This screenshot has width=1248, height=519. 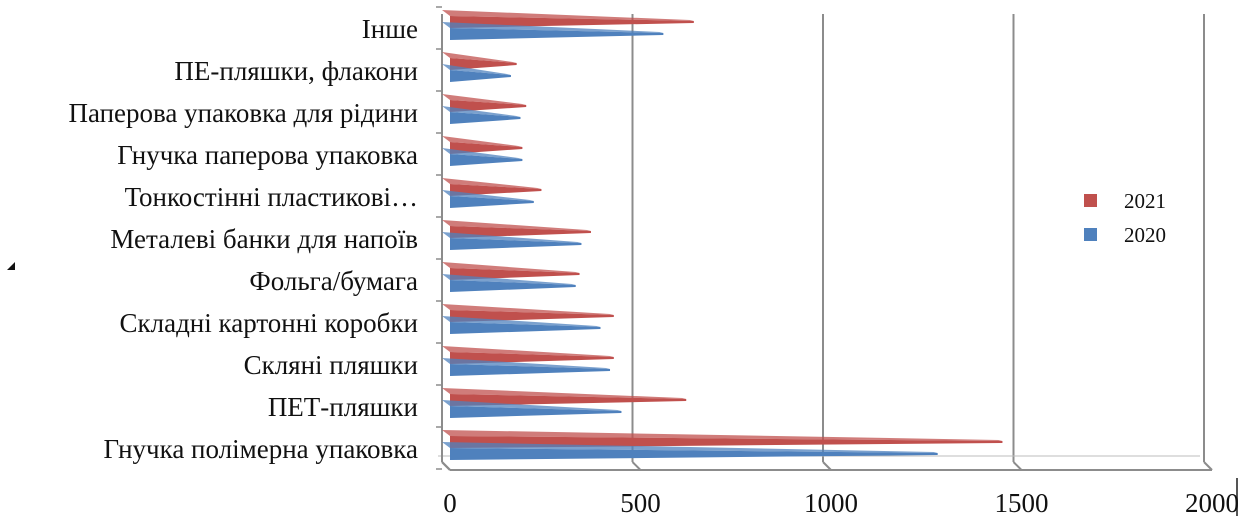 I want to click on category-label: ПЕ-пляшки, флакони, so click(x=296, y=71).